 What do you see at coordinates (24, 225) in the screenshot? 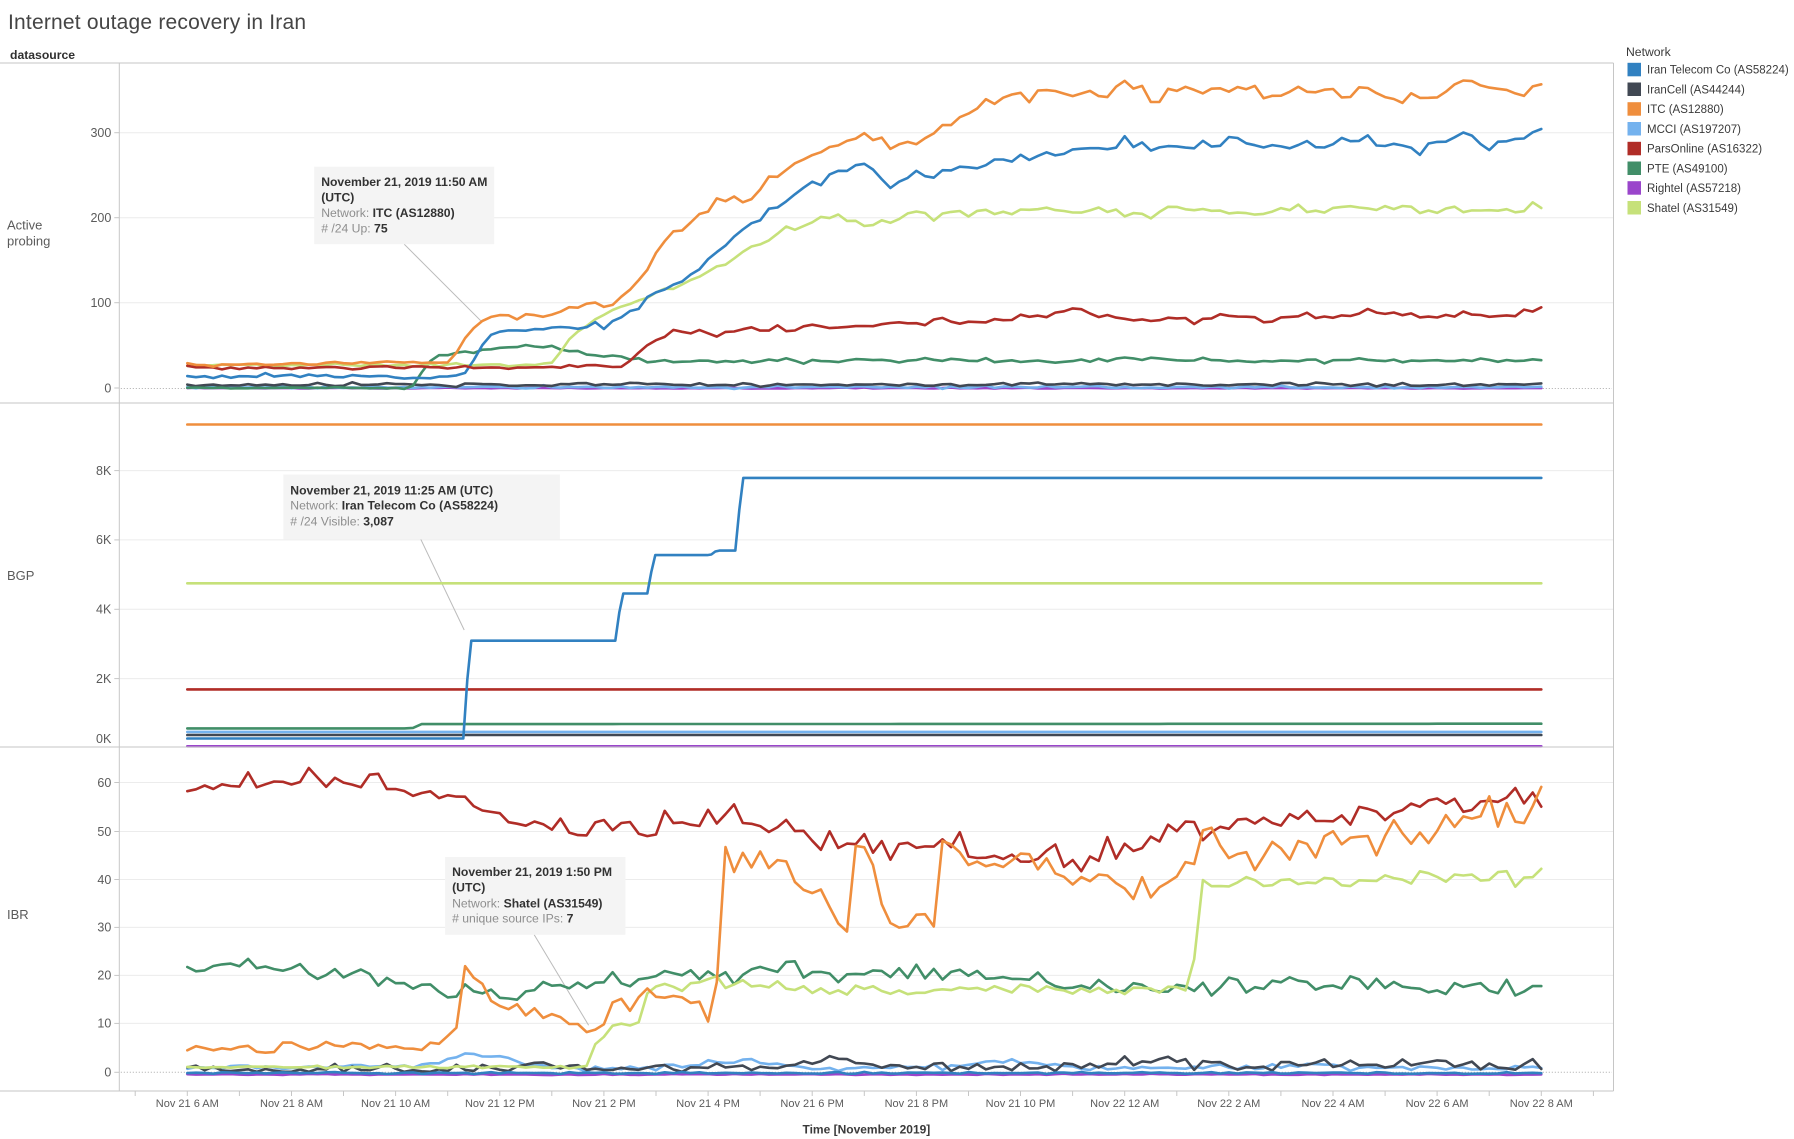
I see `svg-text: Active` at bounding box center [24, 225].